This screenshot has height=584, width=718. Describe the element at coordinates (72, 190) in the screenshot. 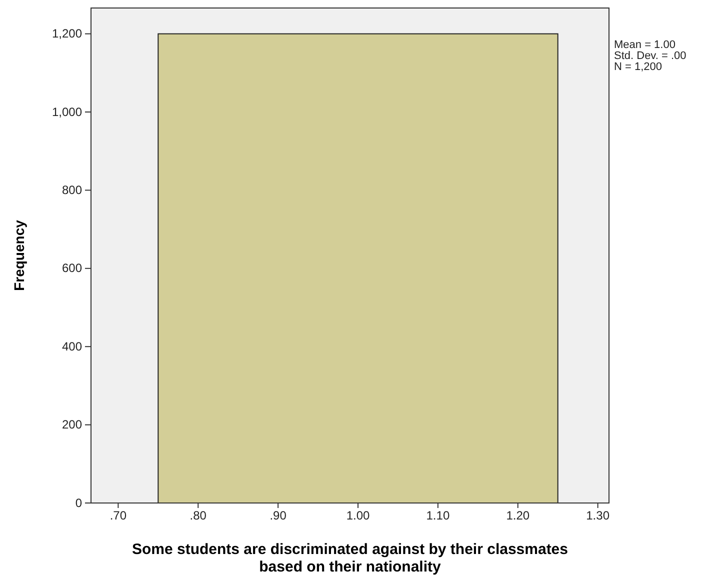

I see `y-tick-label: 800` at that location.